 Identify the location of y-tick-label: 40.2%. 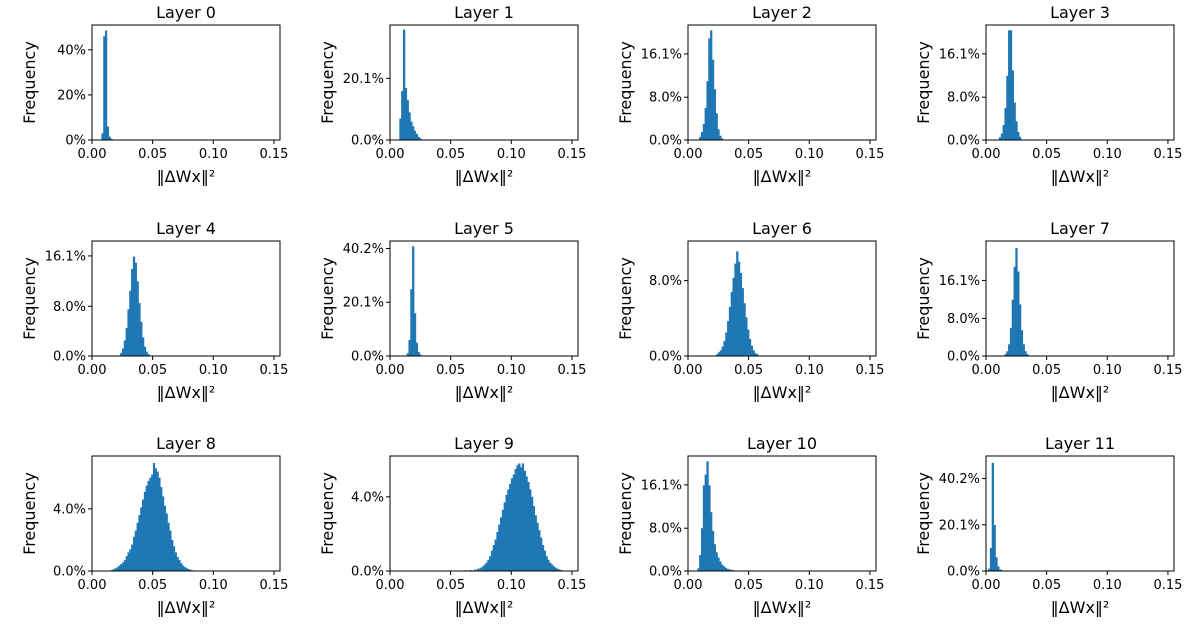
(959, 479).